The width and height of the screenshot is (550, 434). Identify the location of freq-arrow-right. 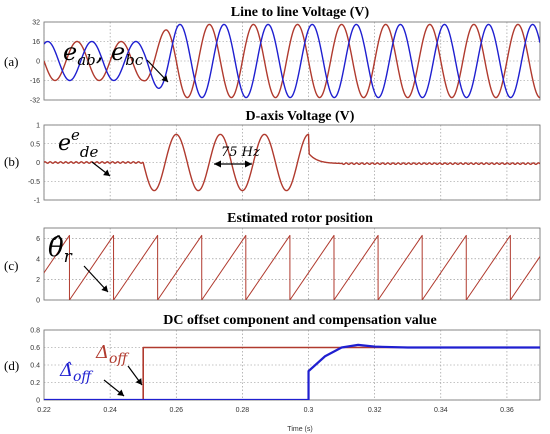
(248, 164).